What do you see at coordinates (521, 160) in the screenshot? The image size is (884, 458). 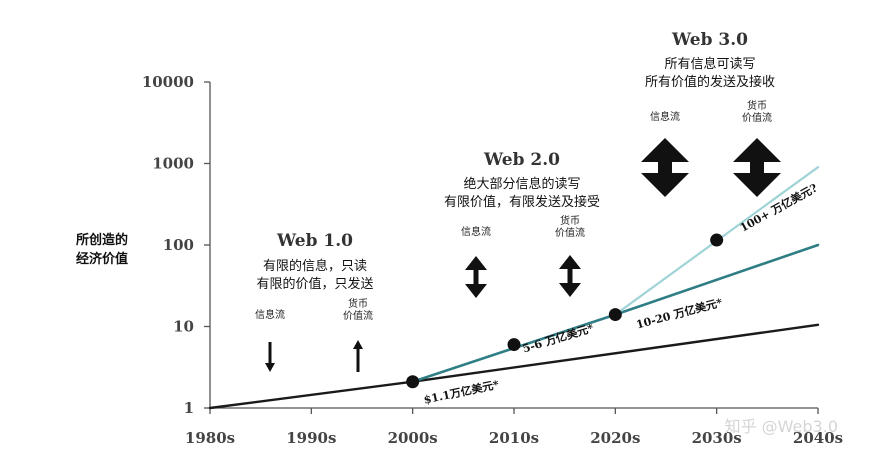 I see `era-title: Web 2.0` at bounding box center [521, 160].